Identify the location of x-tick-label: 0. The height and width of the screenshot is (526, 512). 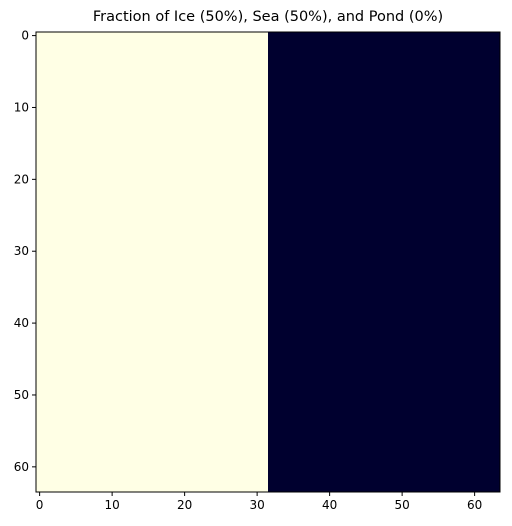
(40, 505).